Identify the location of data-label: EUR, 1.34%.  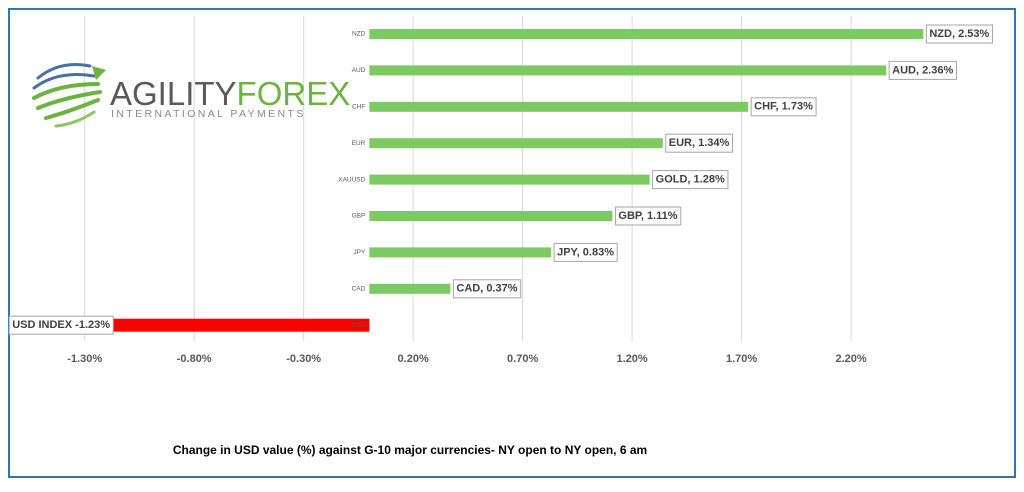
(699, 143).